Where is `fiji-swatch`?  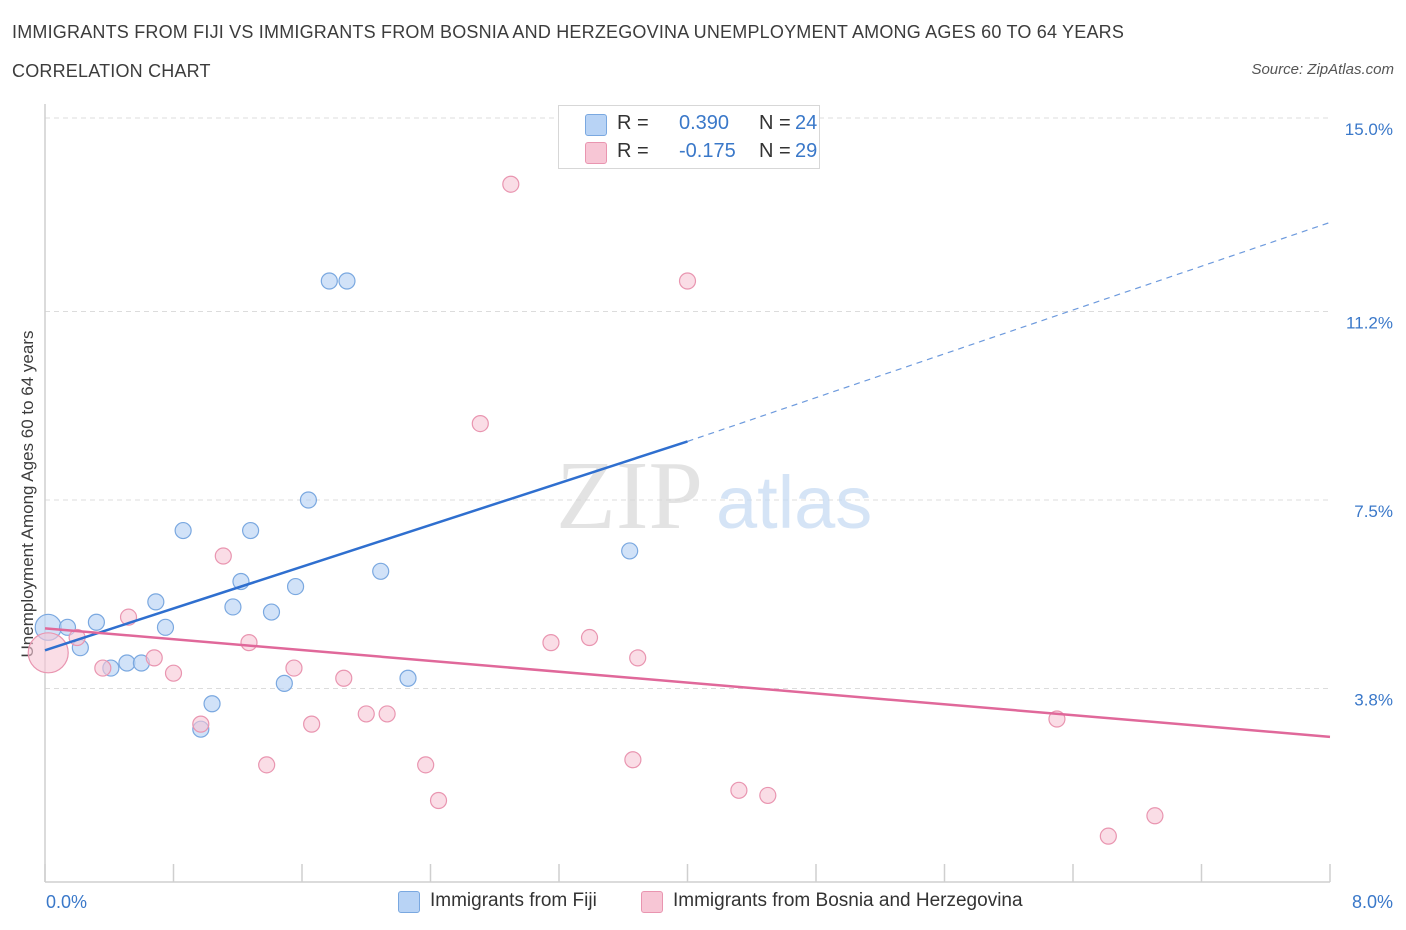
fiji-swatch is located at coordinates (596, 125).